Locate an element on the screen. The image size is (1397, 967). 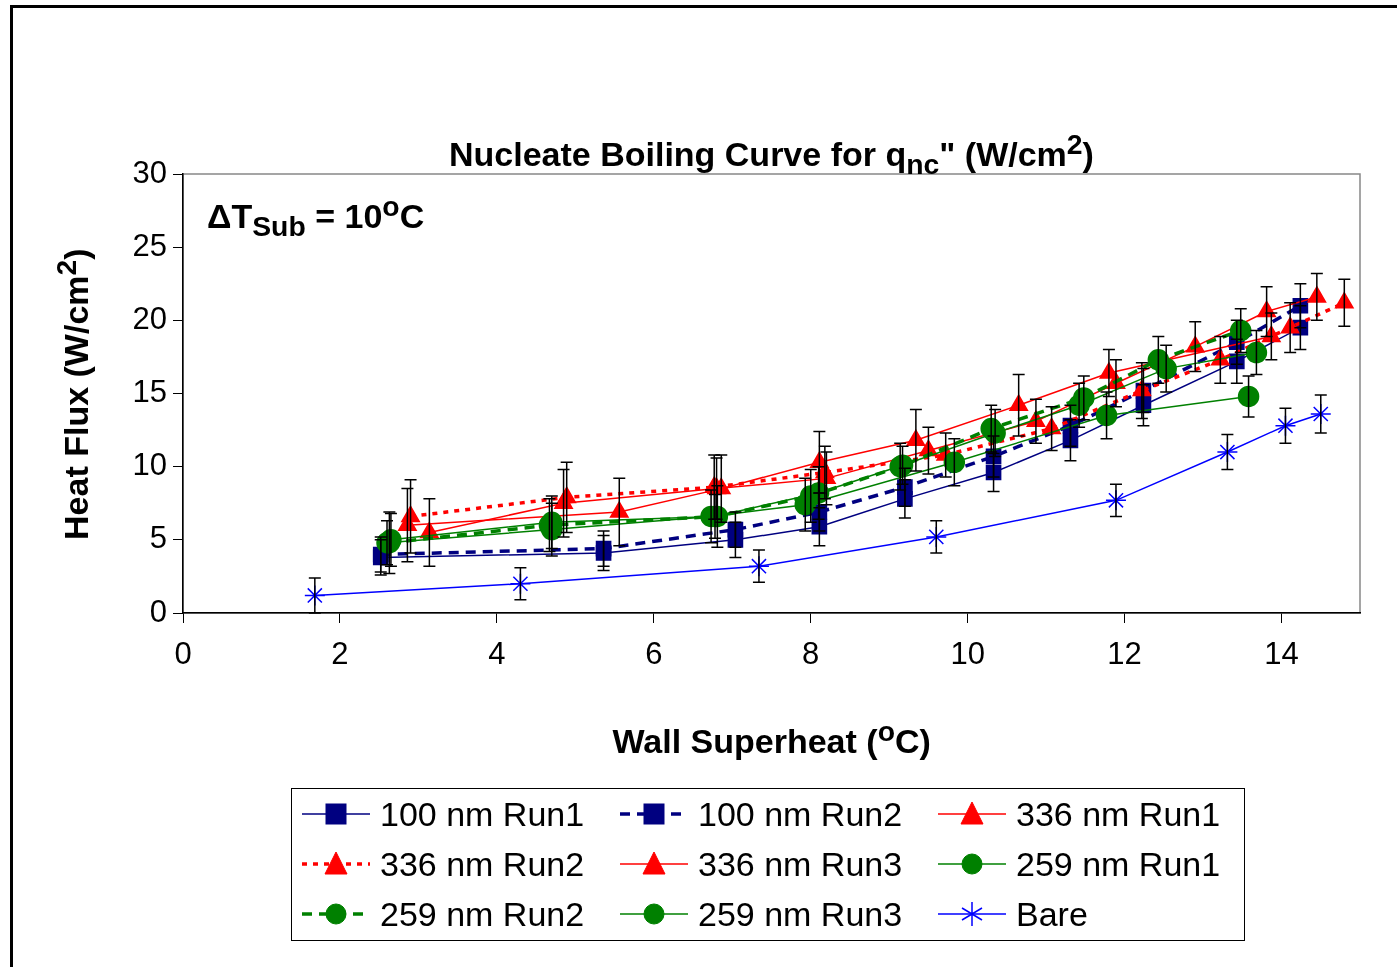
legend-label: Bare is located at coordinates (1052, 914).